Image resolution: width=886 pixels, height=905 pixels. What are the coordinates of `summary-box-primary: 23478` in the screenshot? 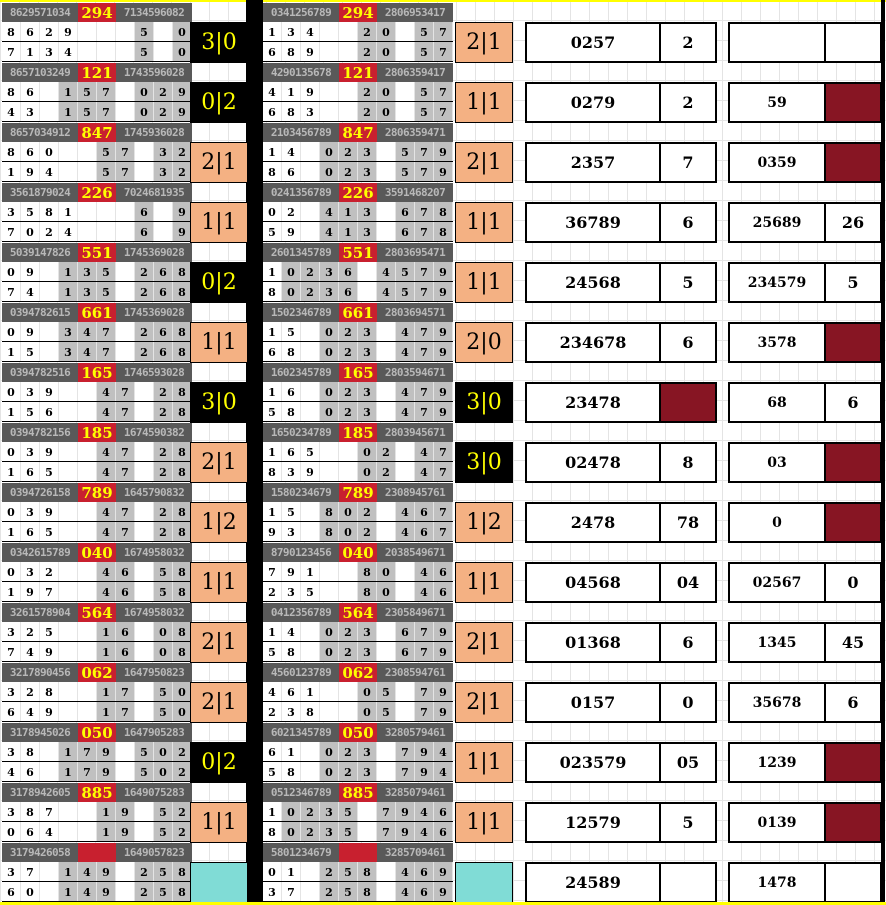 It's located at (621, 402).